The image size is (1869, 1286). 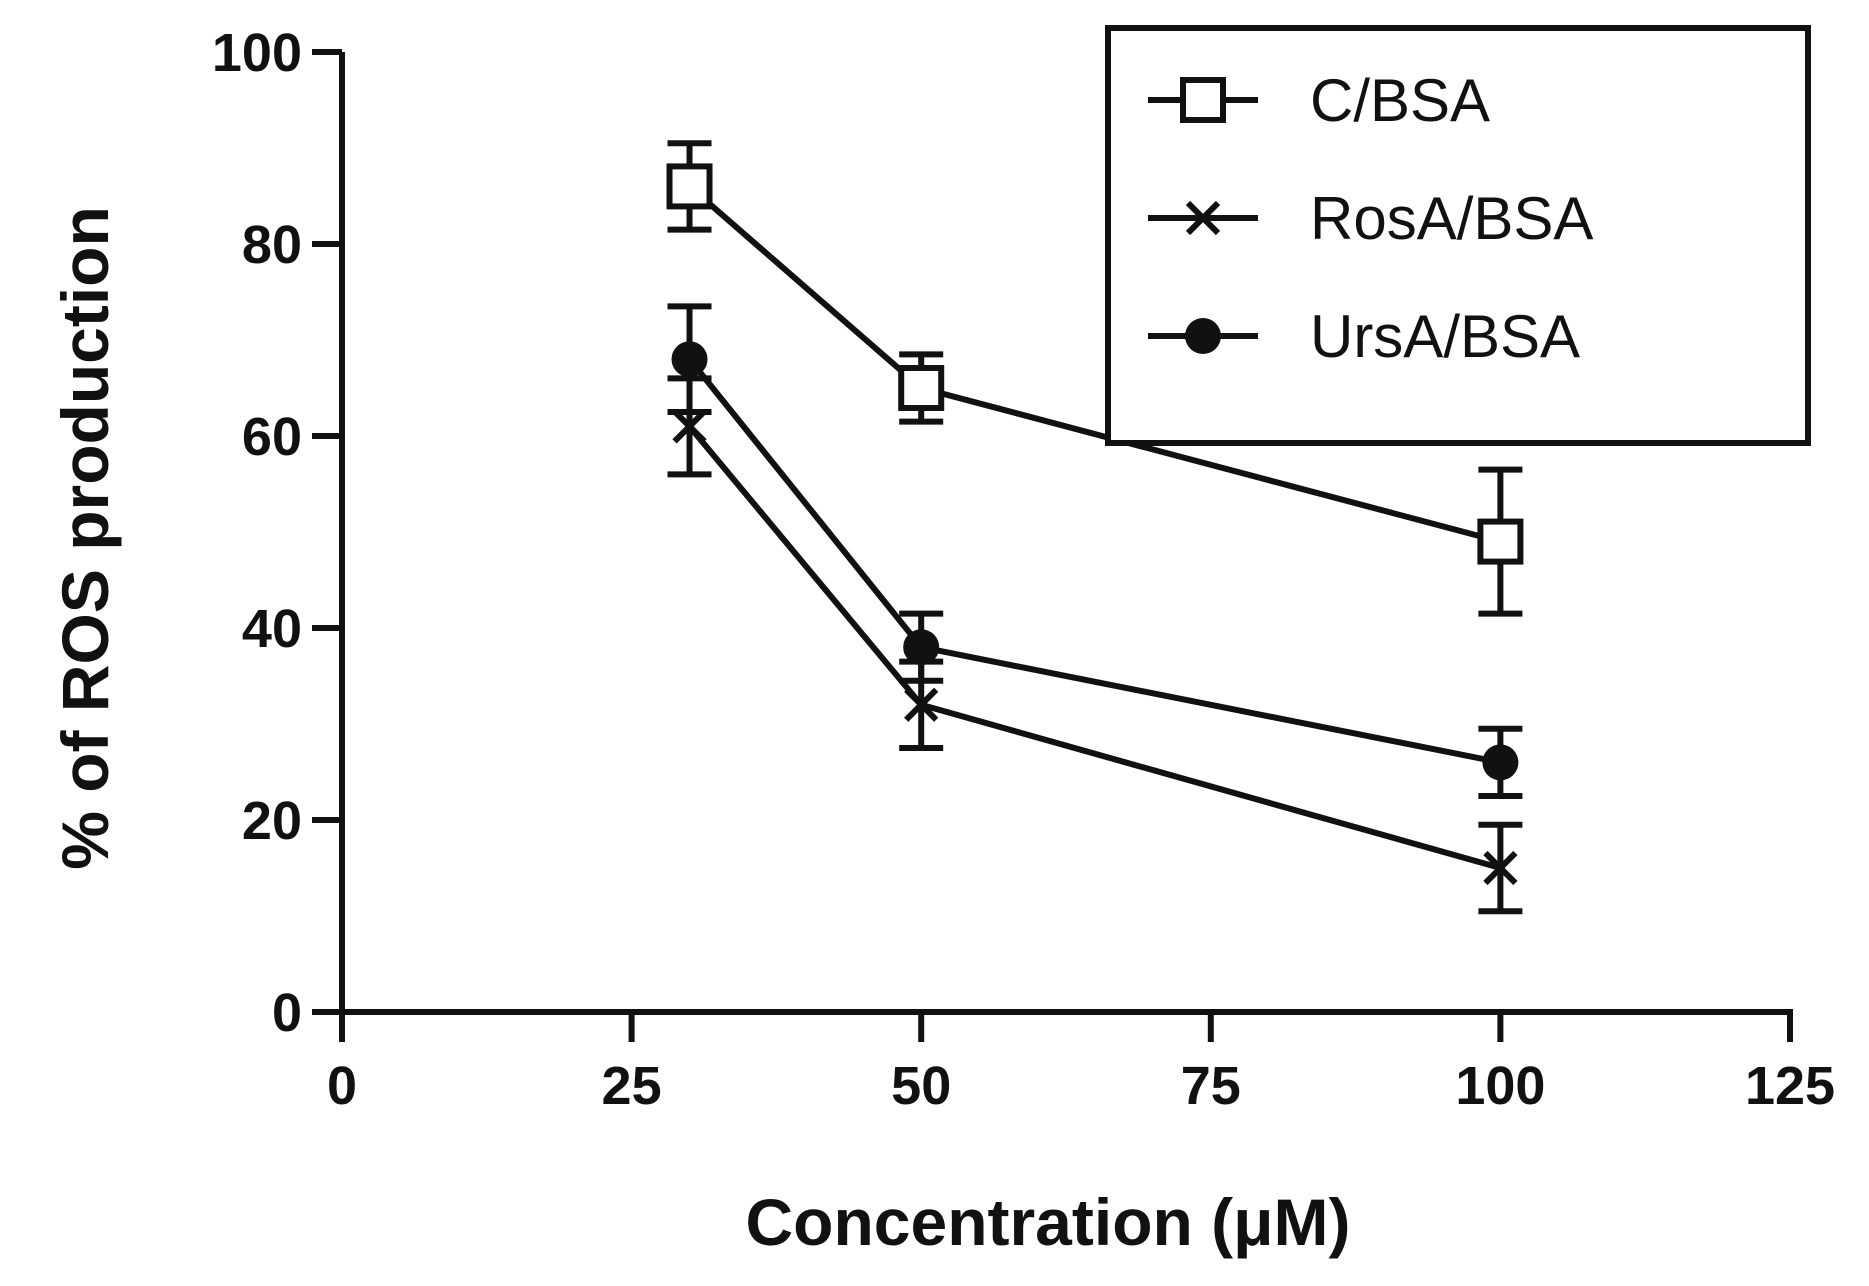 I want to click on legend-marker-rosa-bsa-stroke-b, so click(x=1203, y=218).